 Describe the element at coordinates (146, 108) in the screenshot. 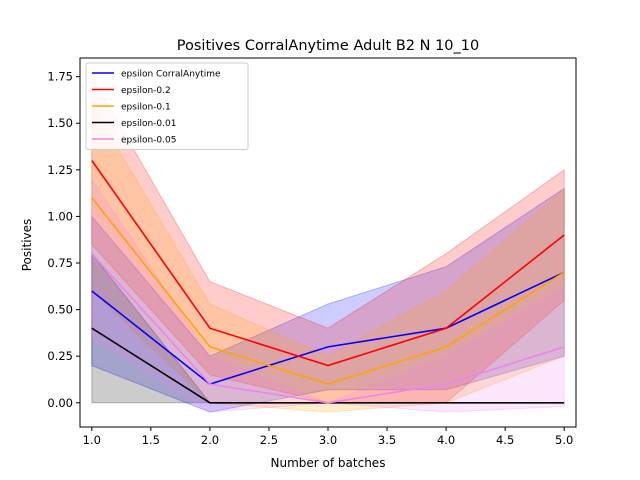

I see `legend-entry: epsilon-0.1` at that location.